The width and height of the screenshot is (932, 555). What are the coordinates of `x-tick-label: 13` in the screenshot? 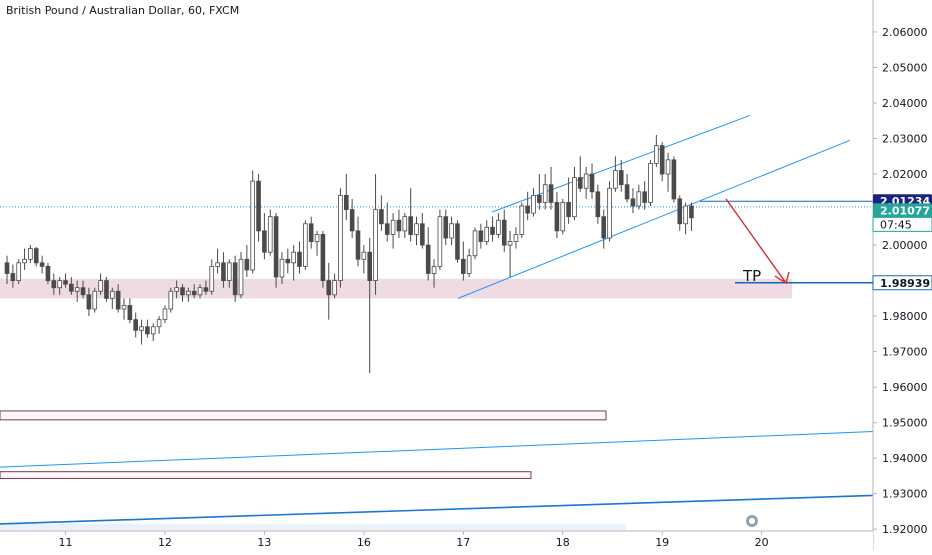 It's located at (264, 542).